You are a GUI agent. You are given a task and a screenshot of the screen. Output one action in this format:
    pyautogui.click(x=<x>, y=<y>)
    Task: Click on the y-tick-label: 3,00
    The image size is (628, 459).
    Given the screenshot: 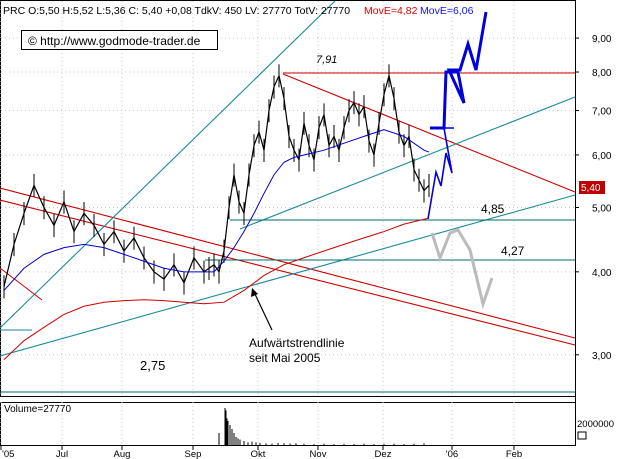 What is the action you would take?
    pyautogui.click(x=602, y=356)
    